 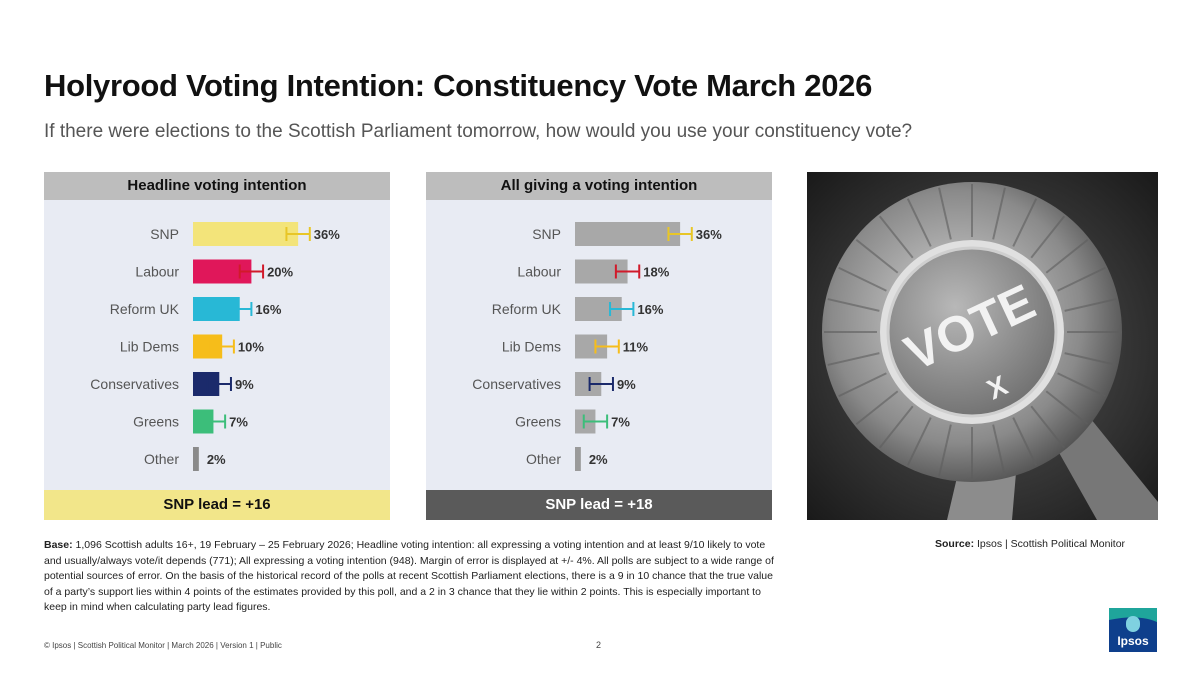 I want to click on chart-title: Headline voting intention, so click(x=217, y=186).